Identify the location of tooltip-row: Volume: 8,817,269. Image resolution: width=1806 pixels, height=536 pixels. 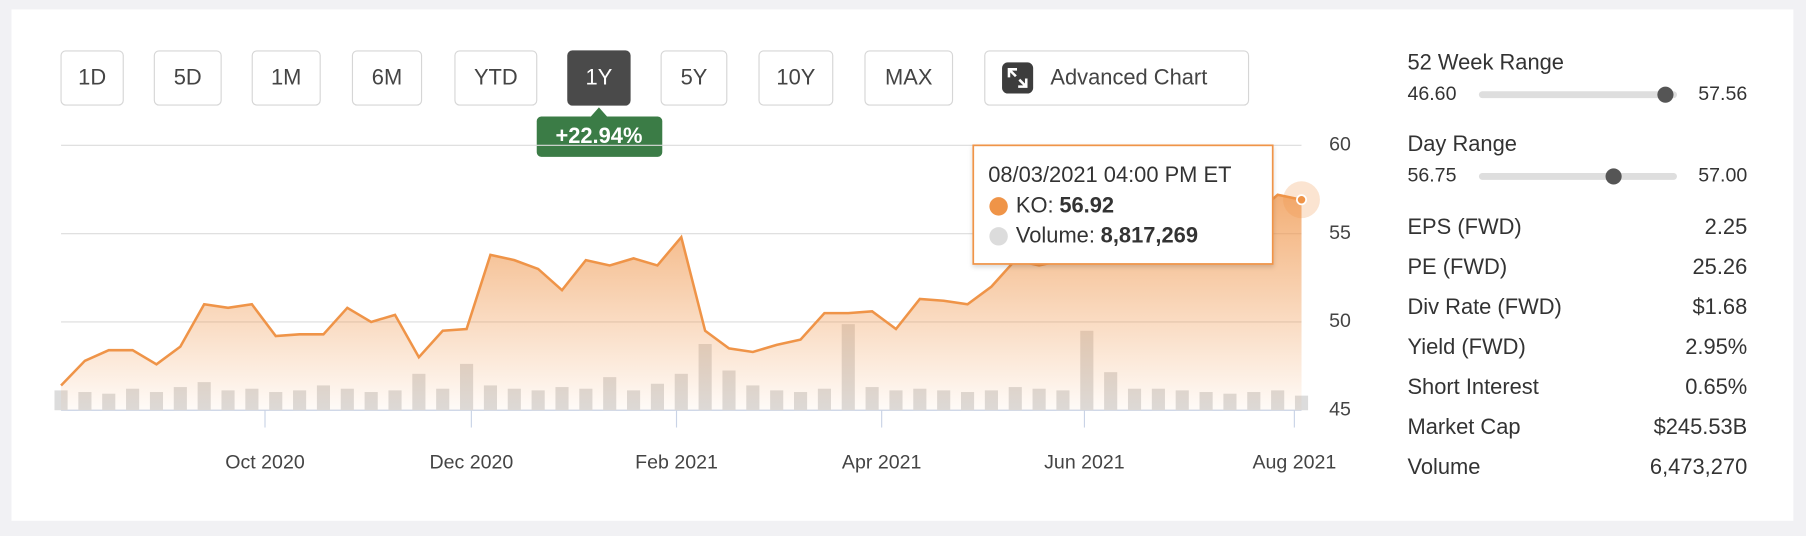
(1107, 234).